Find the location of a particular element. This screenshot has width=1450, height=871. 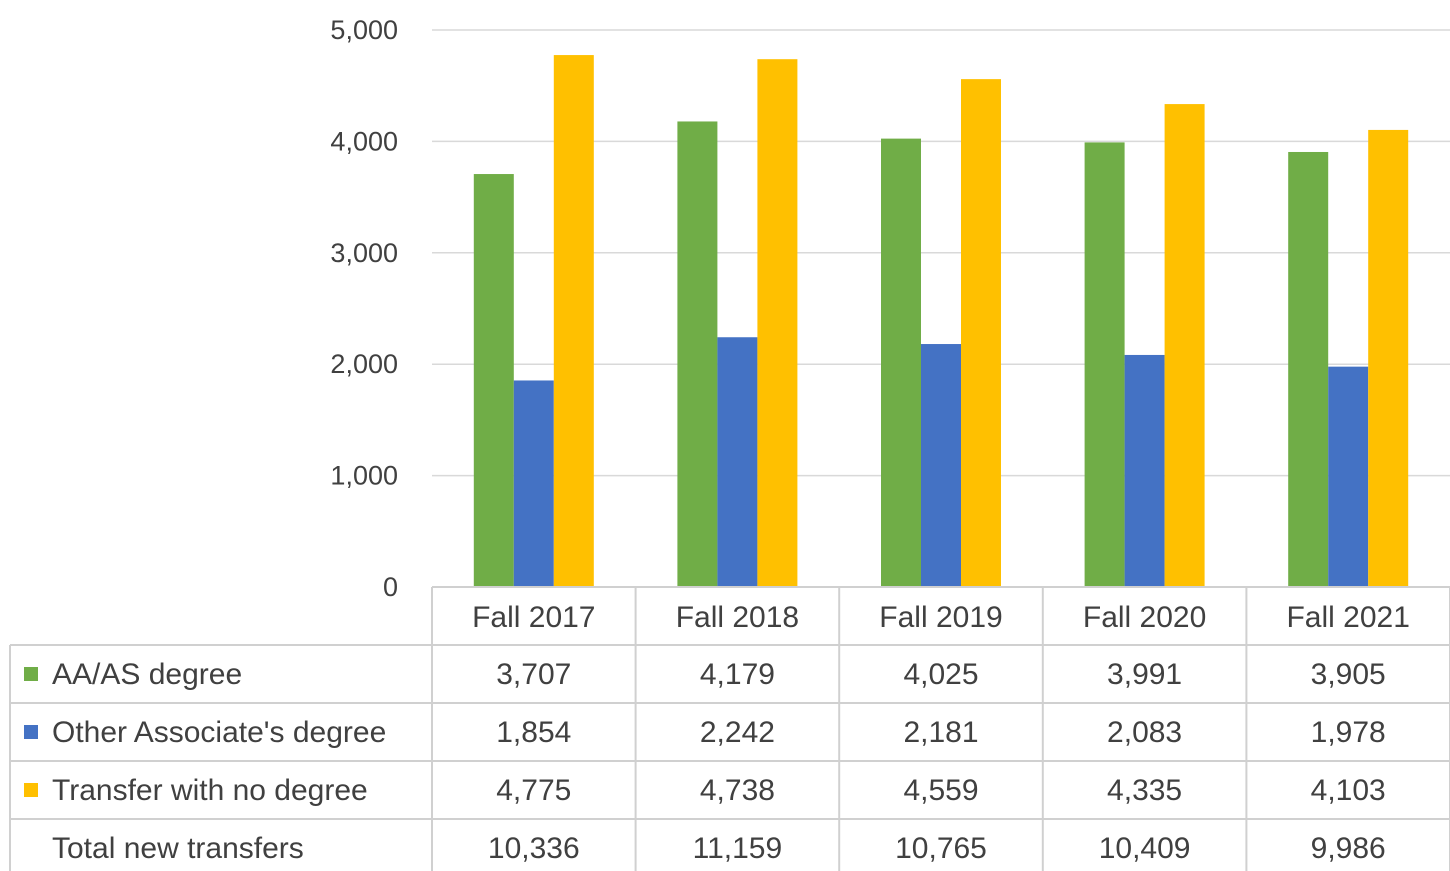

table-cell-value: 4,738 is located at coordinates (737, 790).